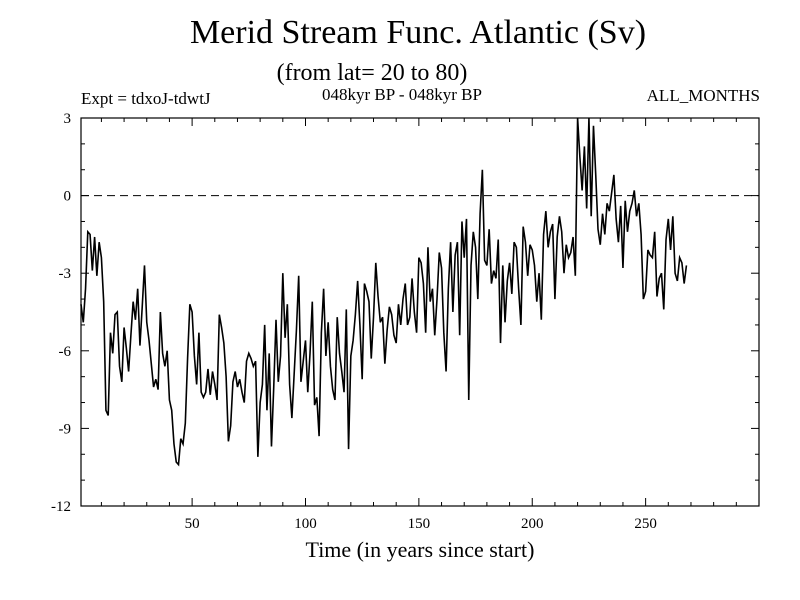 The image size is (800, 600). I want to click on chart-subtitle: (from lat= 20 to 80), so click(372, 73).